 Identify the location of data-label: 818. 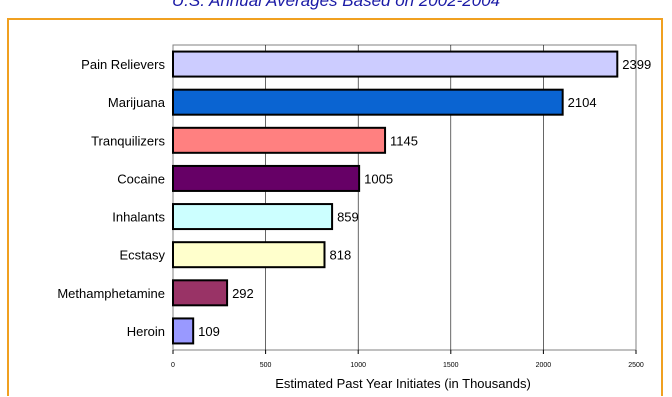
(340, 255).